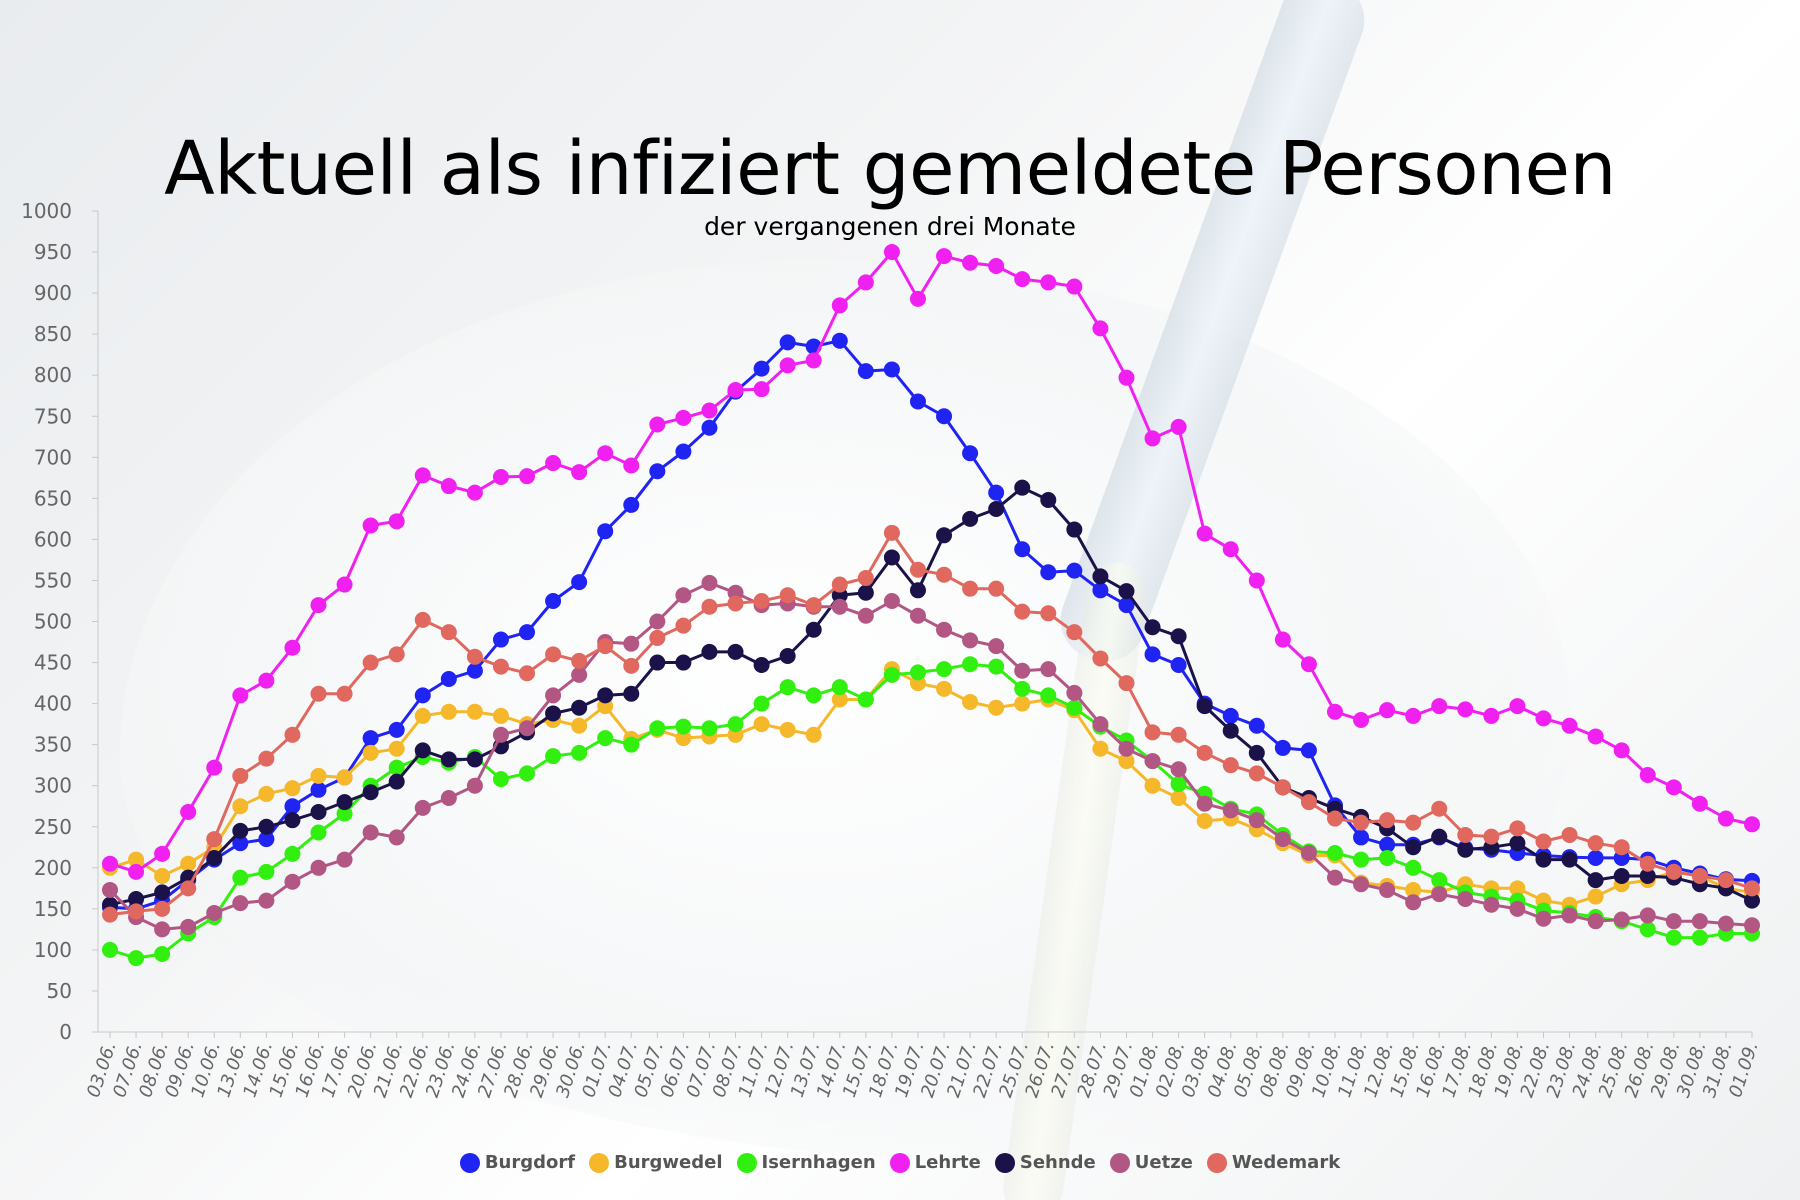  What do you see at coordinates (1151, 1162) in the screenshot?
I see `legend-item-uetze: Uetze` at bounding box center [1151, 1162].